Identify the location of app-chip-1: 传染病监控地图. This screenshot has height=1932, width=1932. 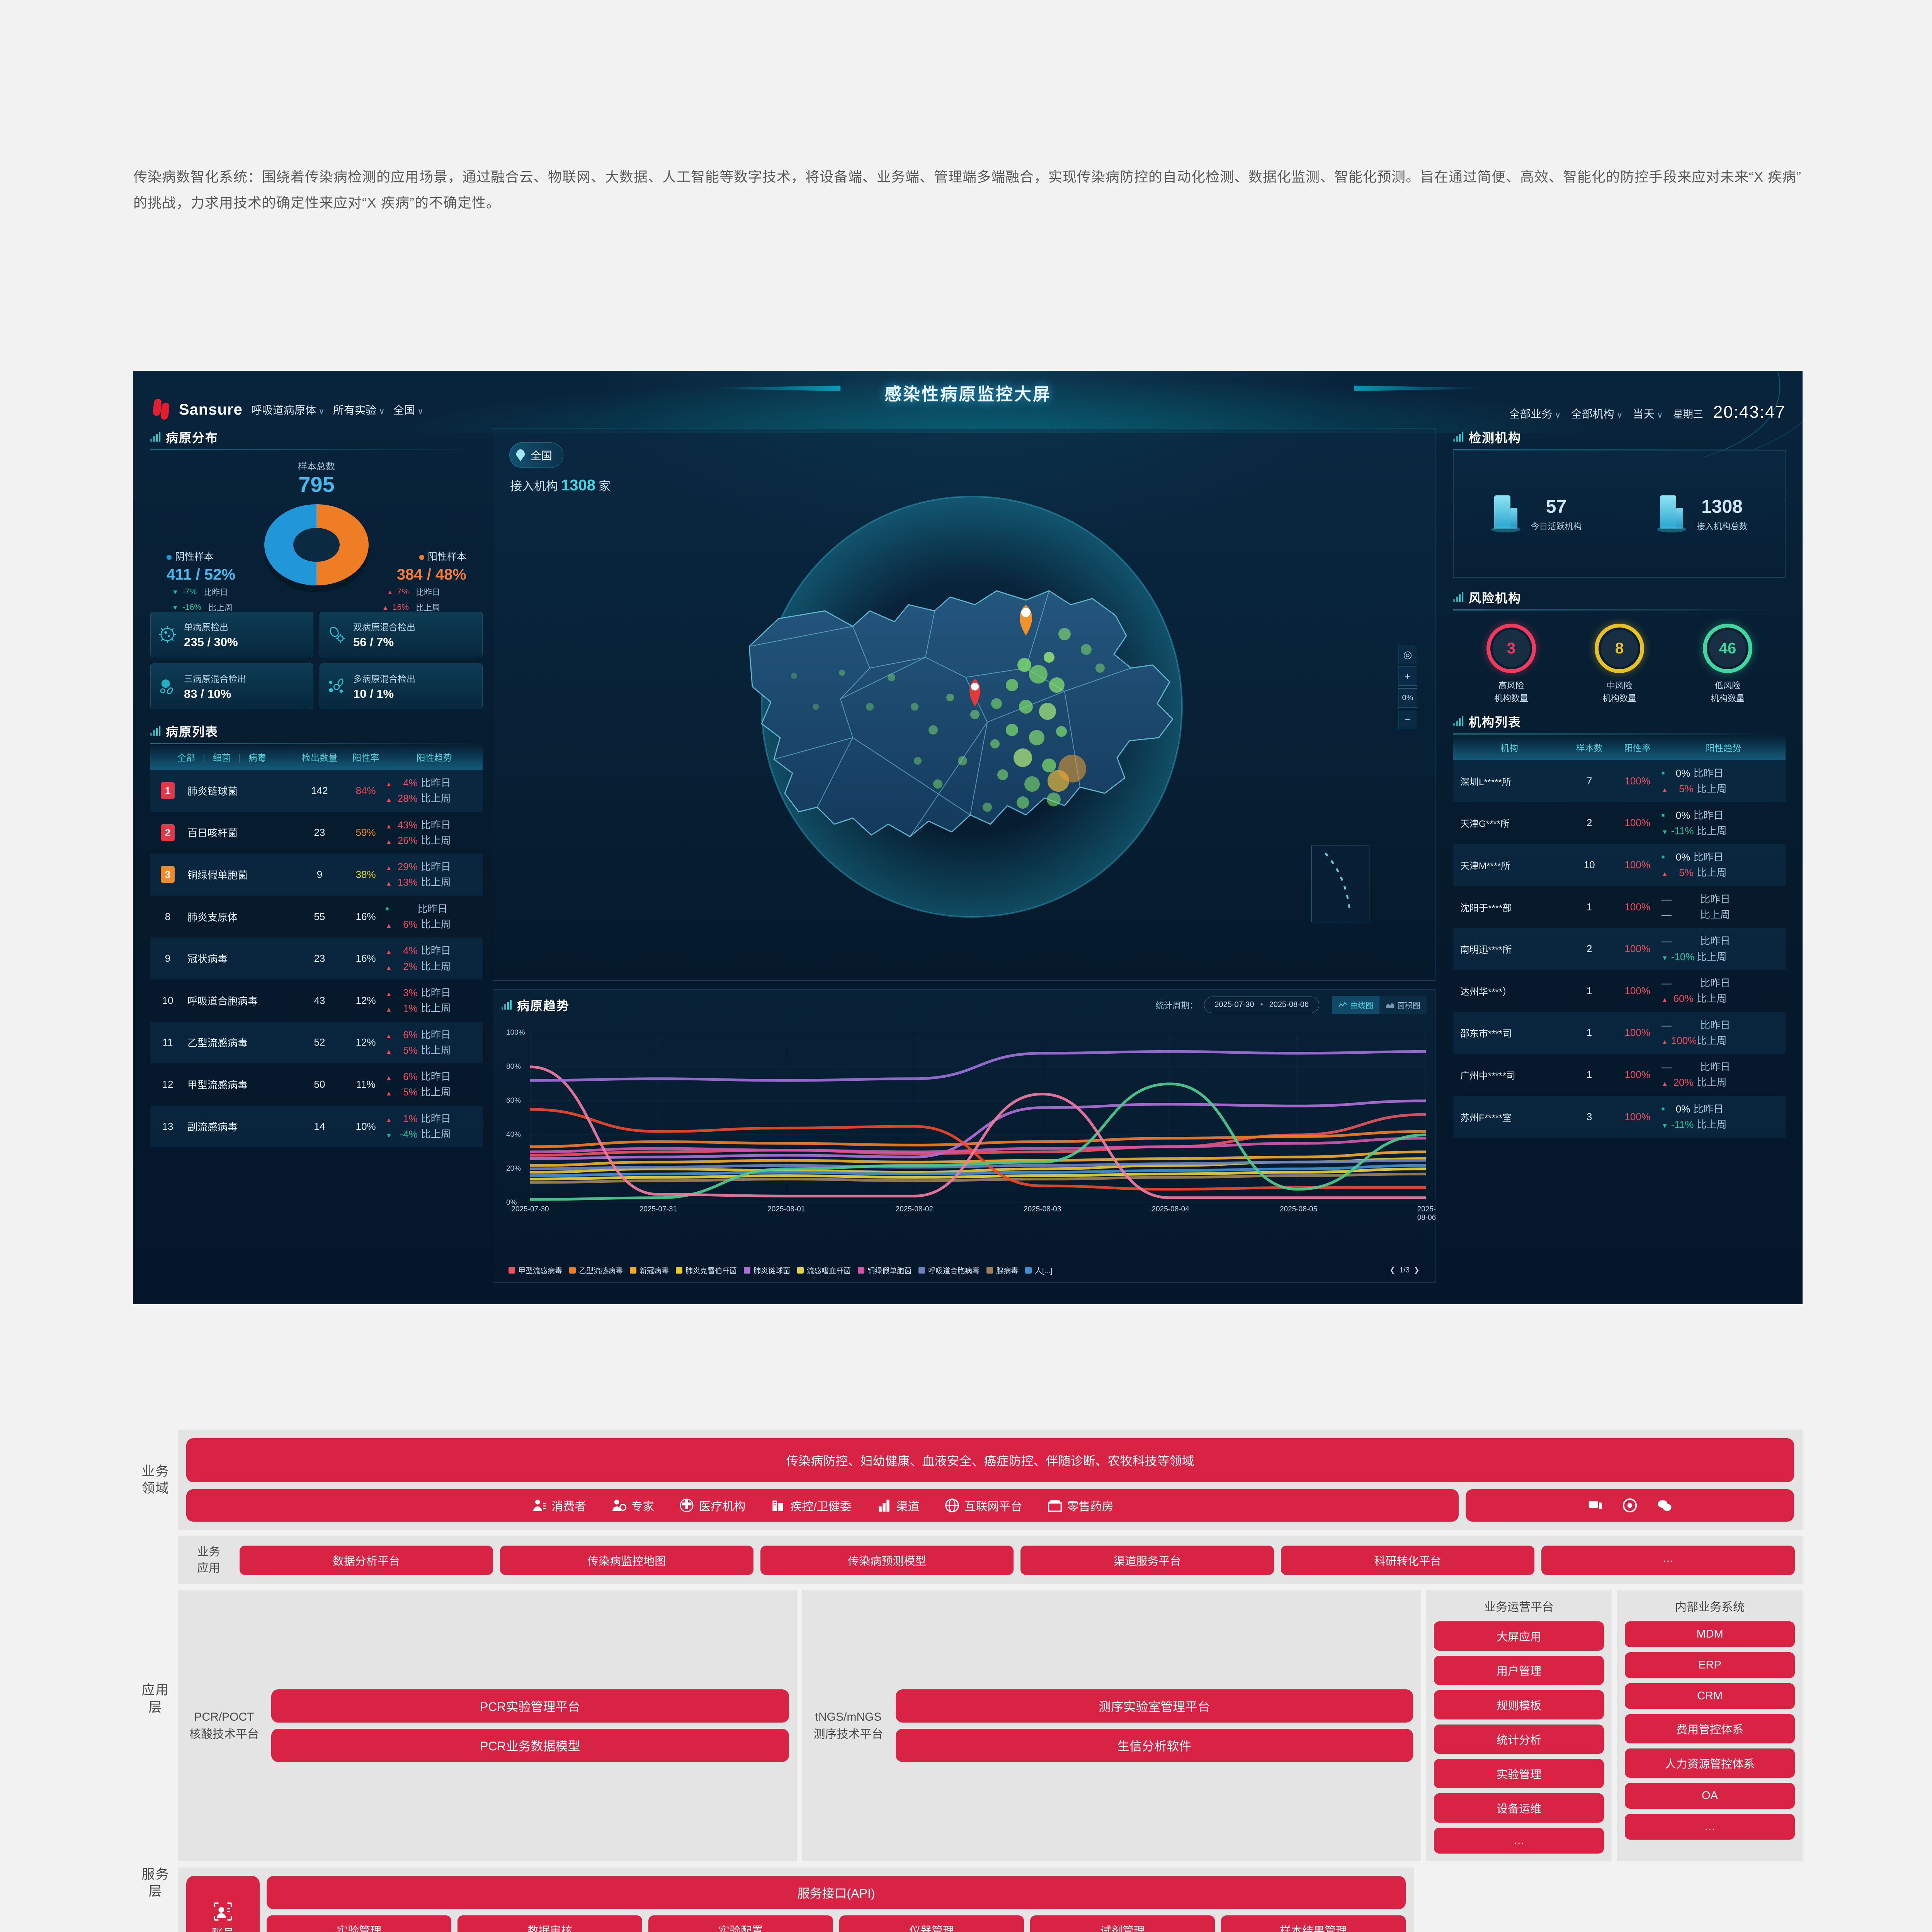
(627, 1561).